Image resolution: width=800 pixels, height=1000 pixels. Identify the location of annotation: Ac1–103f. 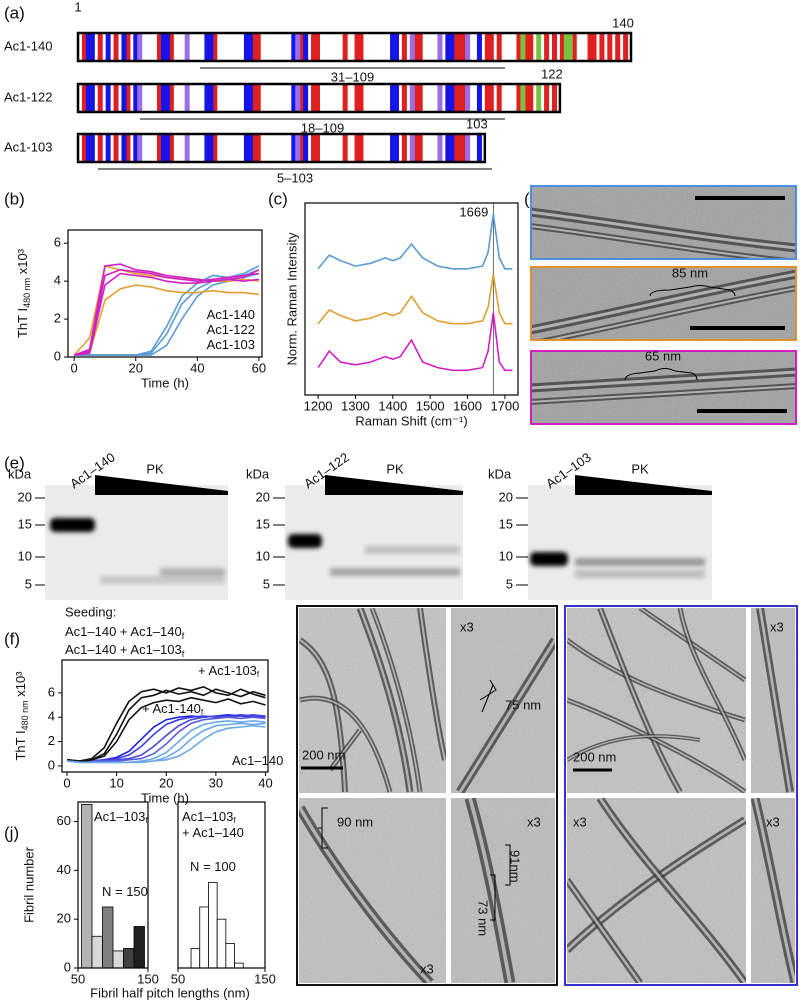
(209, 817).